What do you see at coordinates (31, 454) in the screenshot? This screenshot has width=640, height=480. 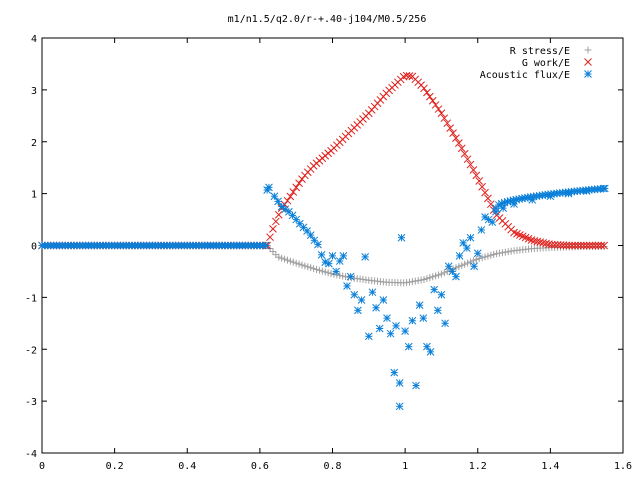 I see `y-tick-label: -4` at bounding box center [31, 454].